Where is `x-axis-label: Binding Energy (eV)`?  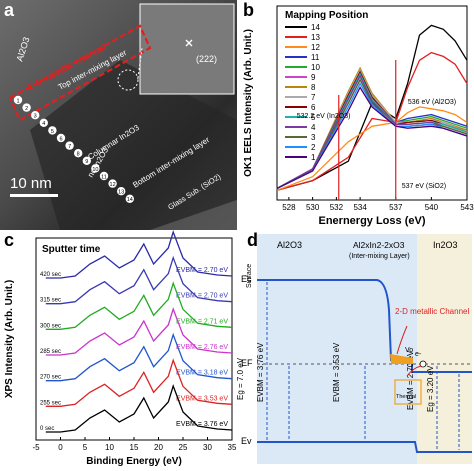
x-axis-label: Binding Energy (eV) is located at coordinates (134, 461).